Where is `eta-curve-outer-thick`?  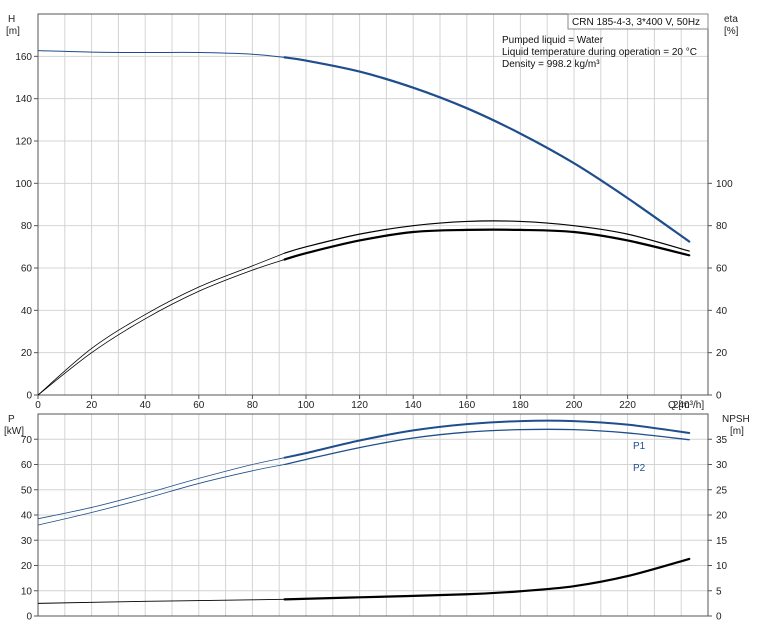 eta-curve-outer-thick is located at coordinates (486, 237).